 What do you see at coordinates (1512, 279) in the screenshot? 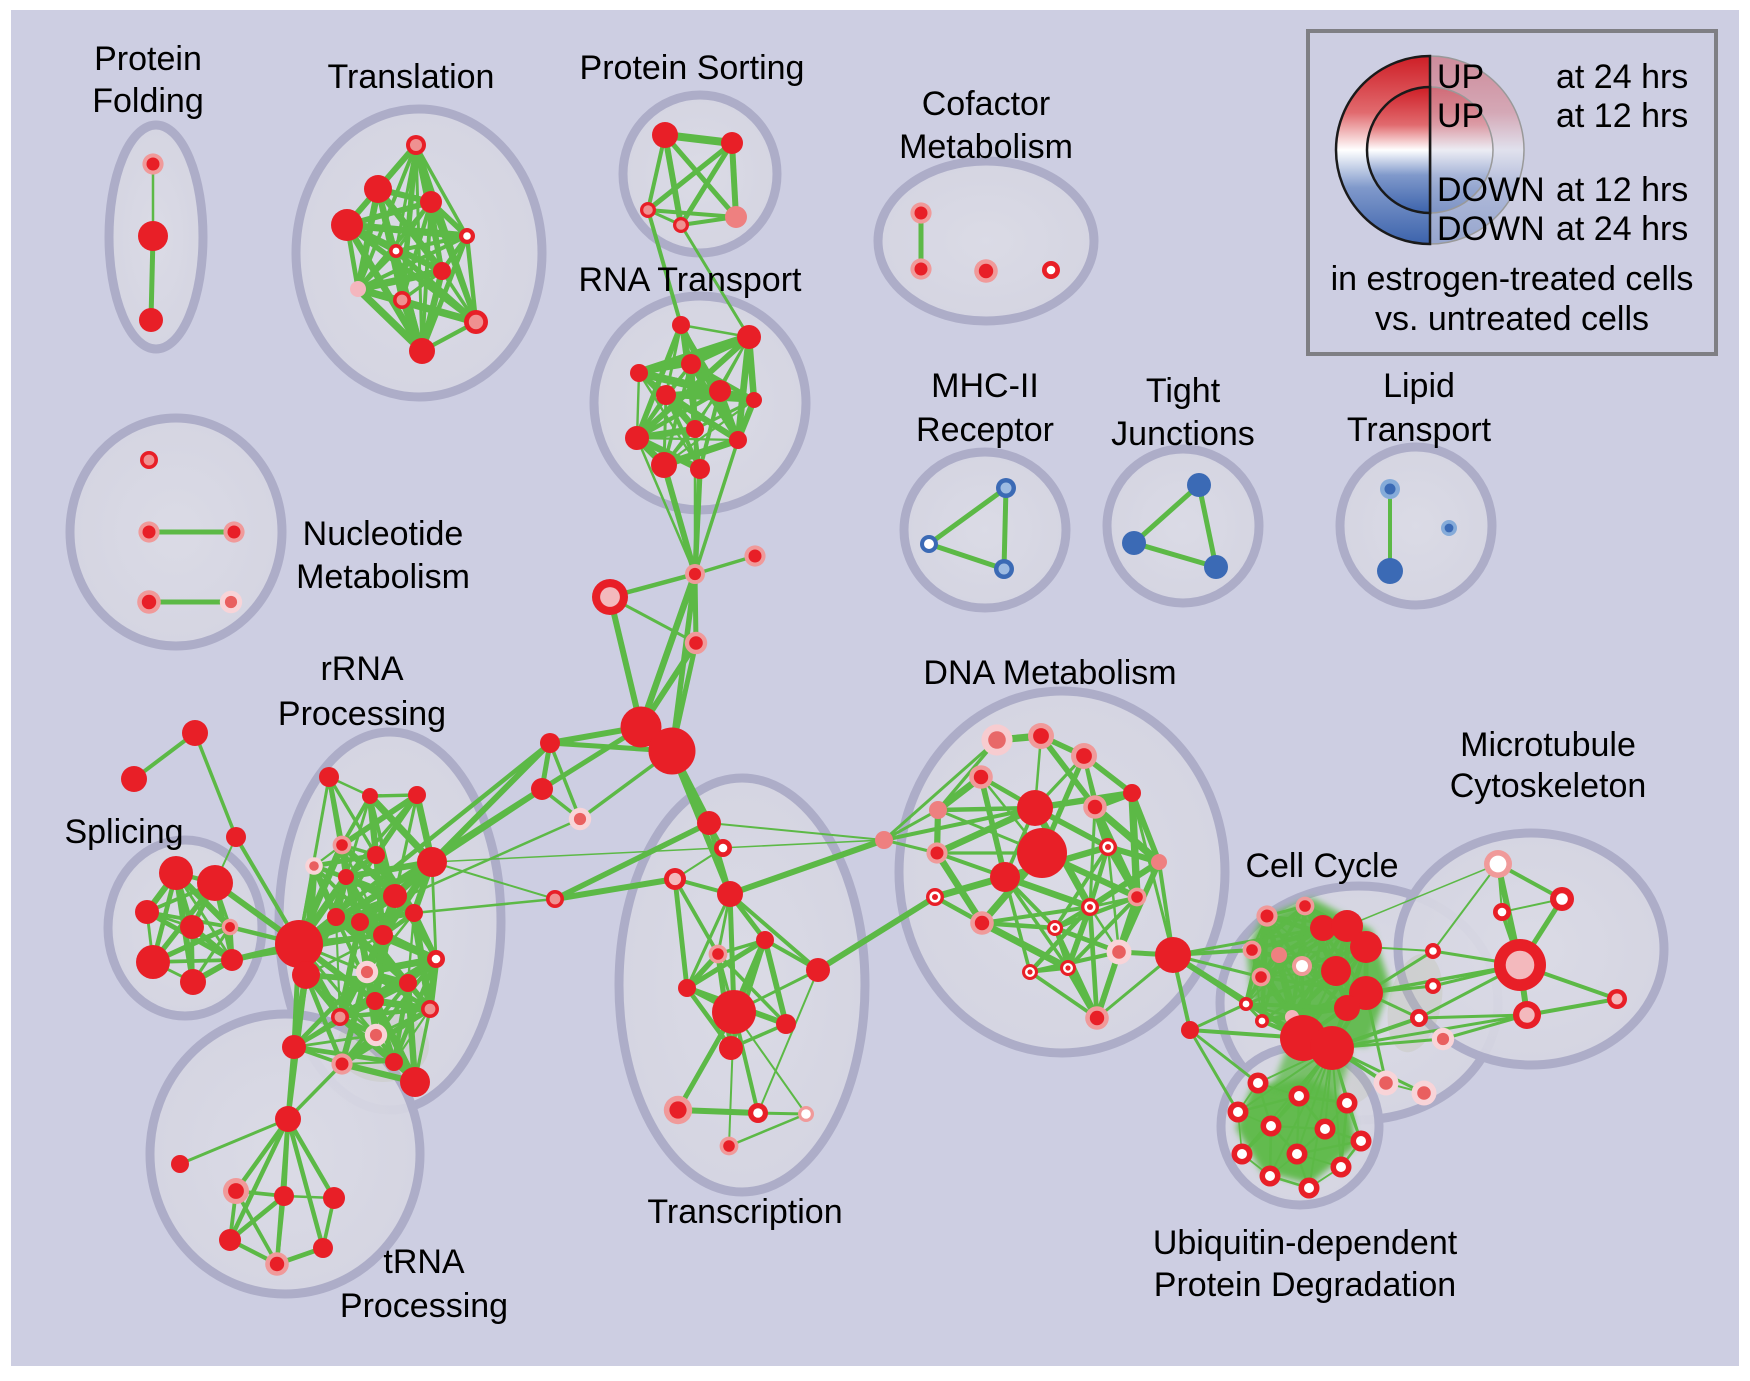
I see `svg-text: in estrogen-treated cells` at bounding box center [1512, 279].